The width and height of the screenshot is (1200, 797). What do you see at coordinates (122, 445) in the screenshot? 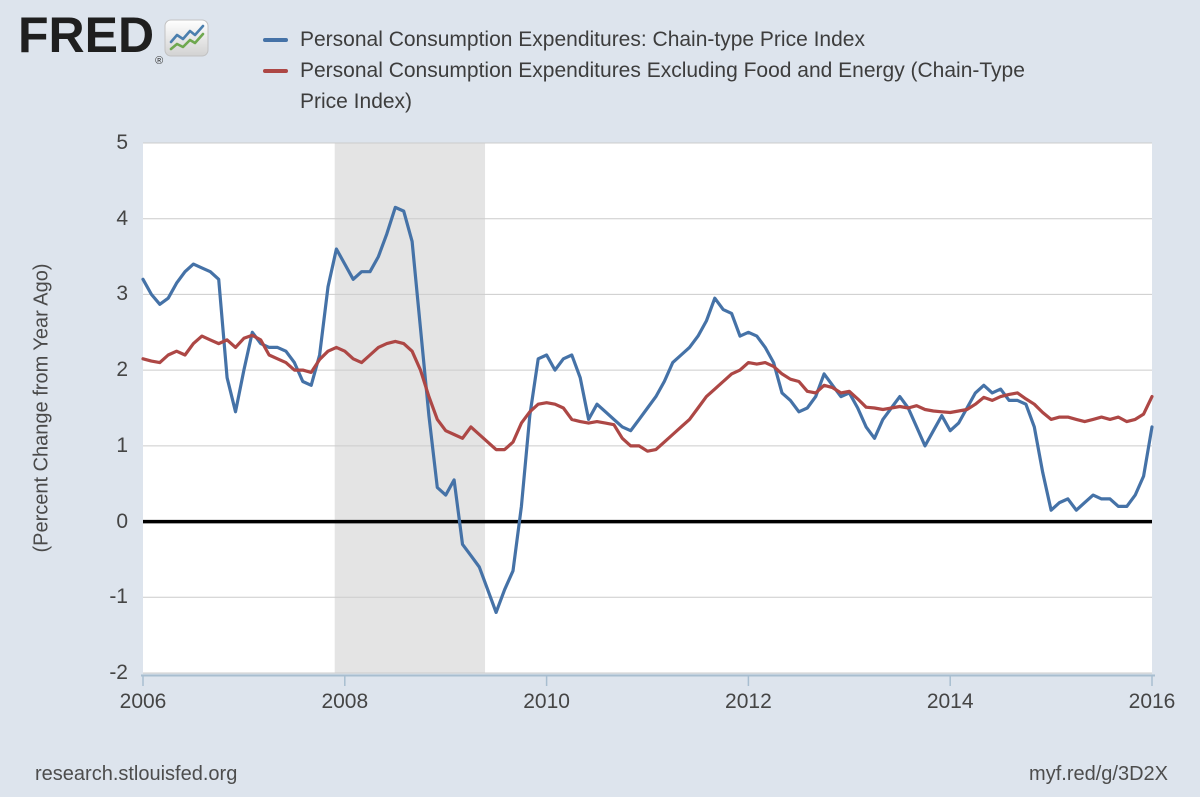
I see `y-tick-label: 1` at bounding box center [122, 445].